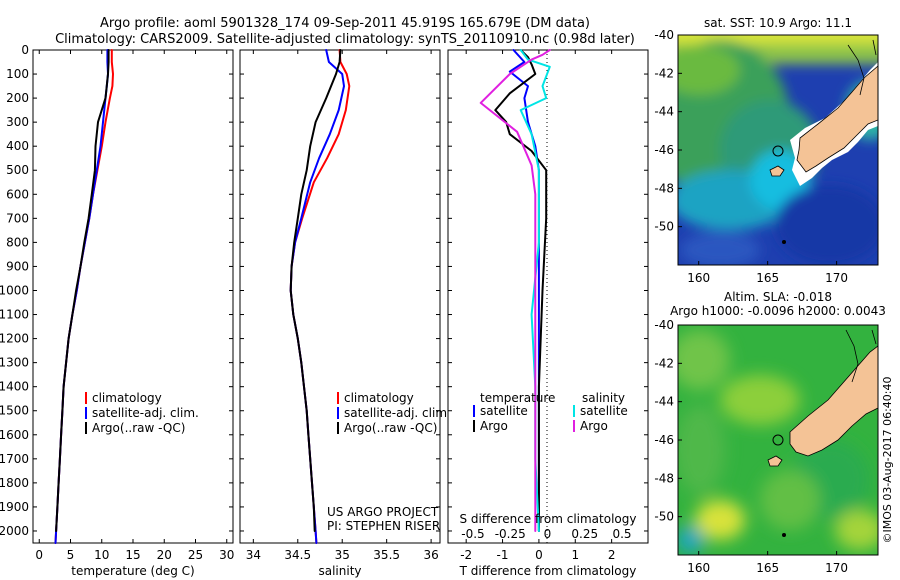 The width and height of the screenshot is (900, 580). Describe the element at coordinates (604, 411) in the screenshot. I see `legend-label-sal-satellite: satellite` at that location.